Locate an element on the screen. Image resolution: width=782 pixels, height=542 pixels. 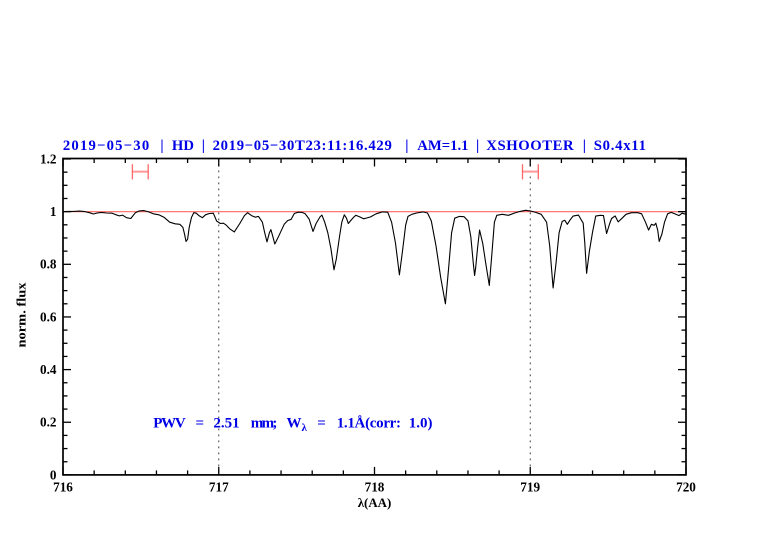
svg-text: 0.6 is located at coordinates (48, 316).